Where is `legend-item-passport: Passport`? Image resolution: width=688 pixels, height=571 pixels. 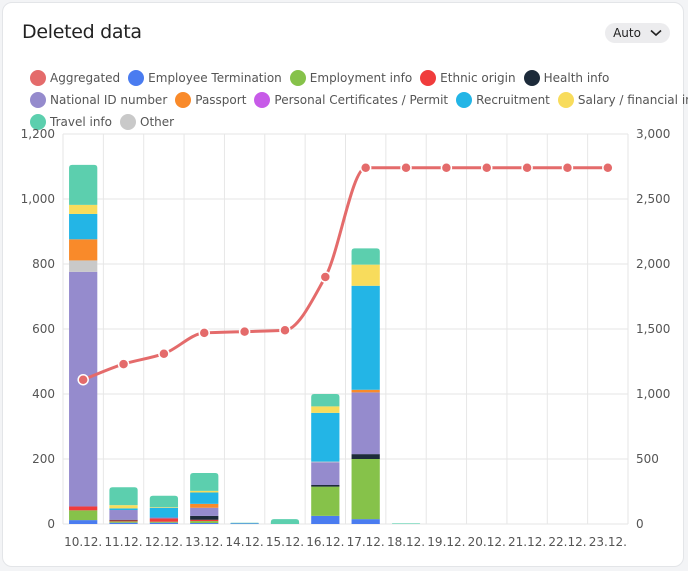 legend-item-passport: Passport is located at coordinates (210, 100).